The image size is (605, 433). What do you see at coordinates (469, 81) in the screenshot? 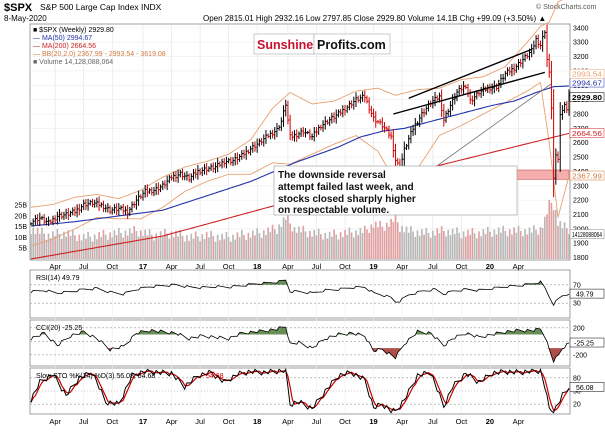
I see `trend-channel` at bounding box center [469, 81].